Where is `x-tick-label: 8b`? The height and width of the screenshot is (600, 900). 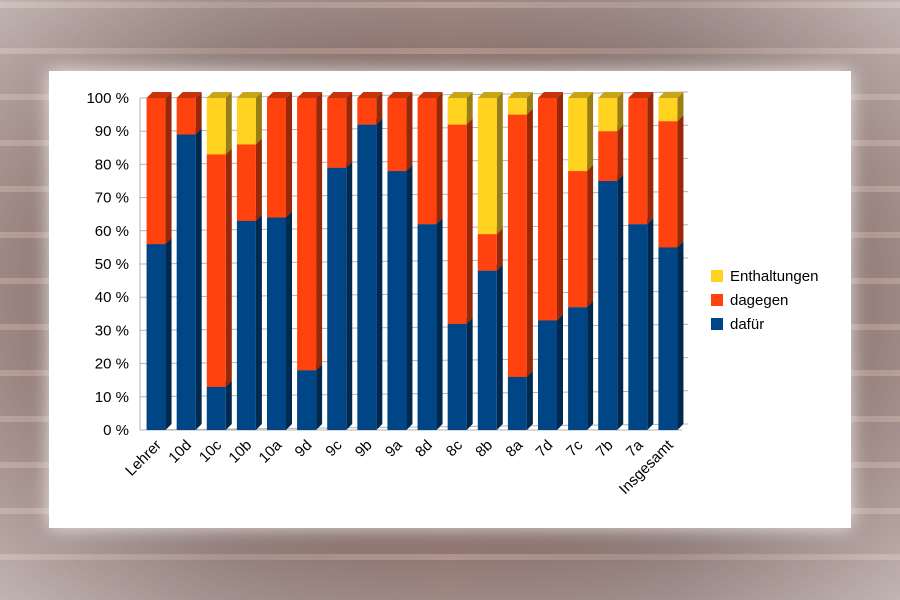 x-tick-label: 8b is located at coordinates (484, 449).